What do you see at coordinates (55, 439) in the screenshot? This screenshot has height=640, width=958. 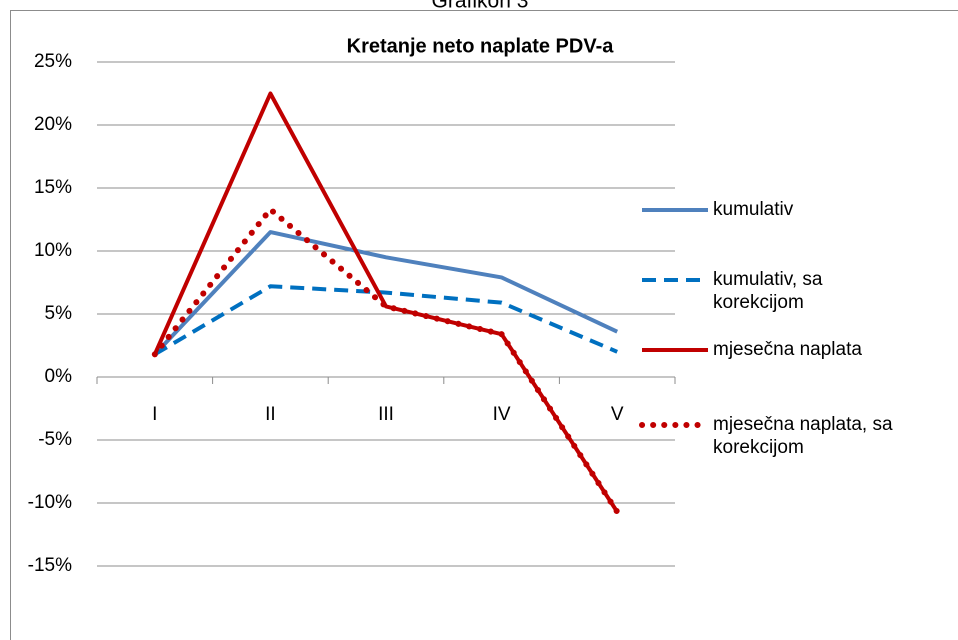 I see `y-tick-label: -5%` at bounding box center [55, 439].